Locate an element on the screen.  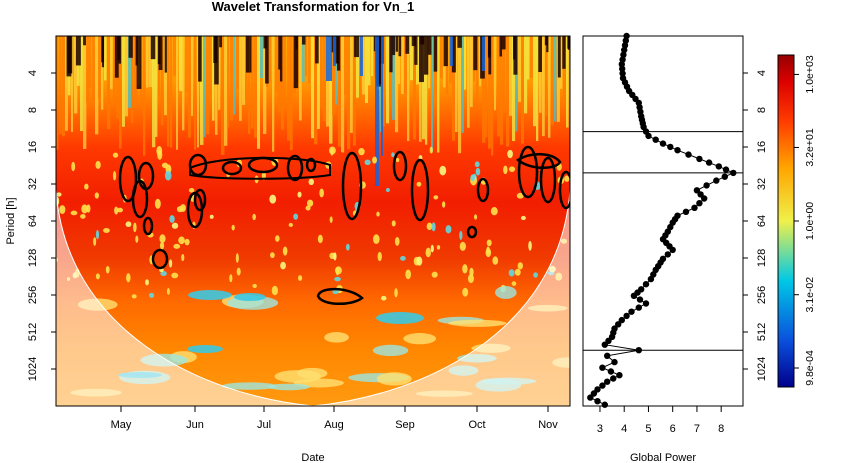
power-tick-label: 8 is located at coordinates (721, 429).